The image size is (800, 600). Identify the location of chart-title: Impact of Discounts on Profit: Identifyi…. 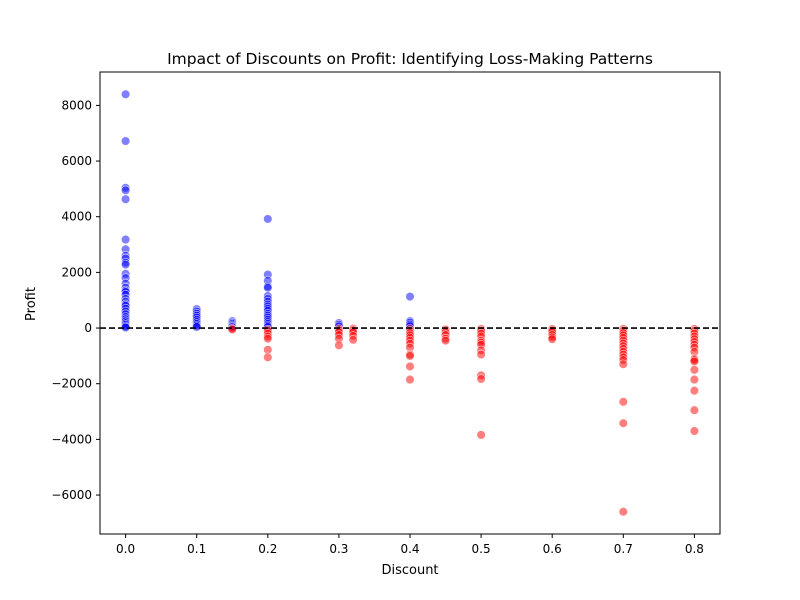
(410, 59).